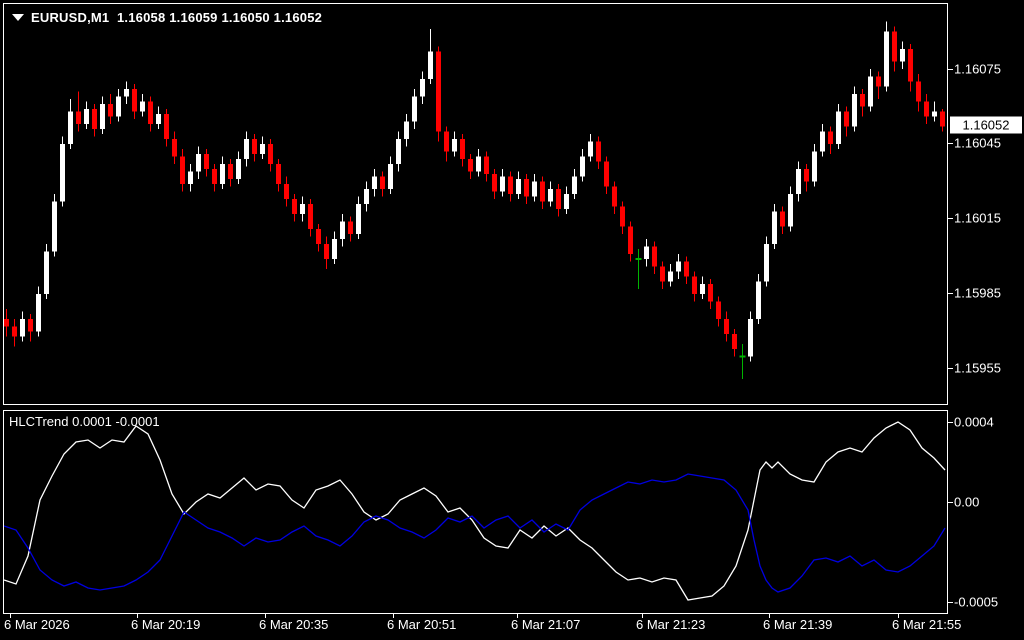 The height and width of the screenshot is (640, 1024). I want to click on time-label: 6 Mar 21:39, so click(798, 624).